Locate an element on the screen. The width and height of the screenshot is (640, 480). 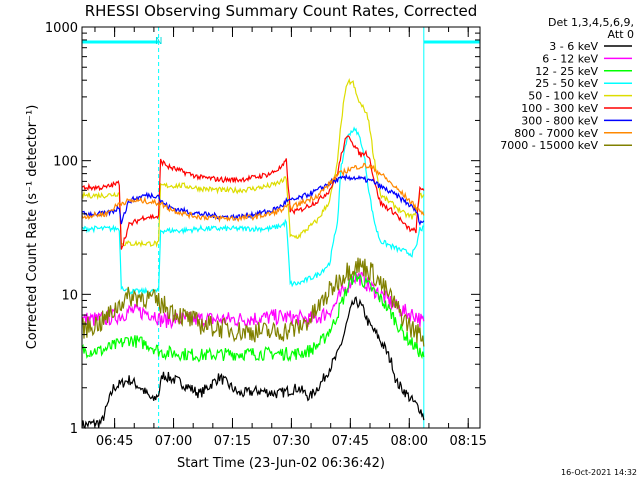
legend-entry-label: 3 - 6 keV is located at coordinates (573, 46).